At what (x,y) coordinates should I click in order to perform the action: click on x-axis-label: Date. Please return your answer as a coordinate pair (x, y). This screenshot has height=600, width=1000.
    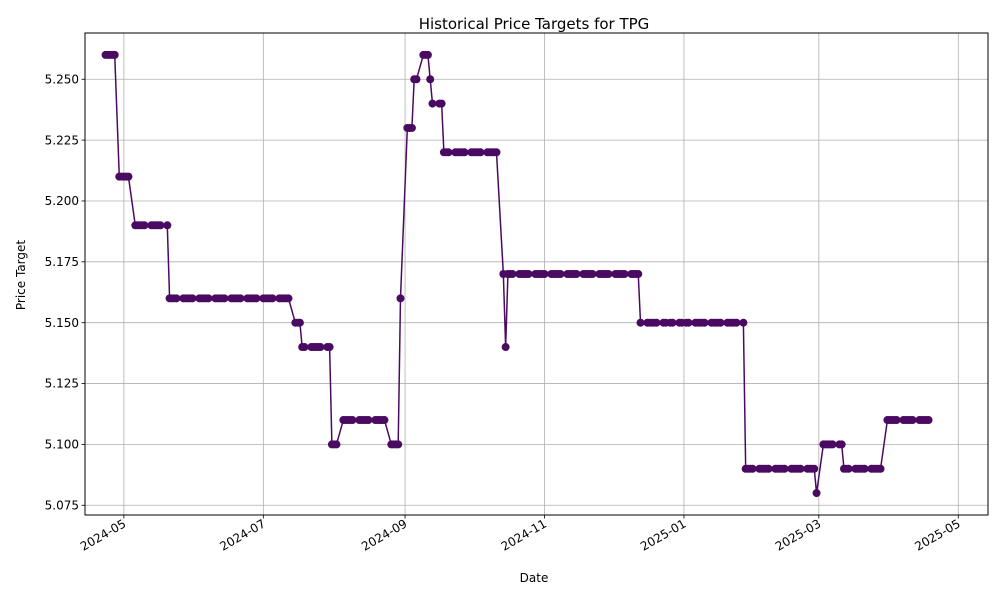
    Looking at the image, I should click on (534, 578).